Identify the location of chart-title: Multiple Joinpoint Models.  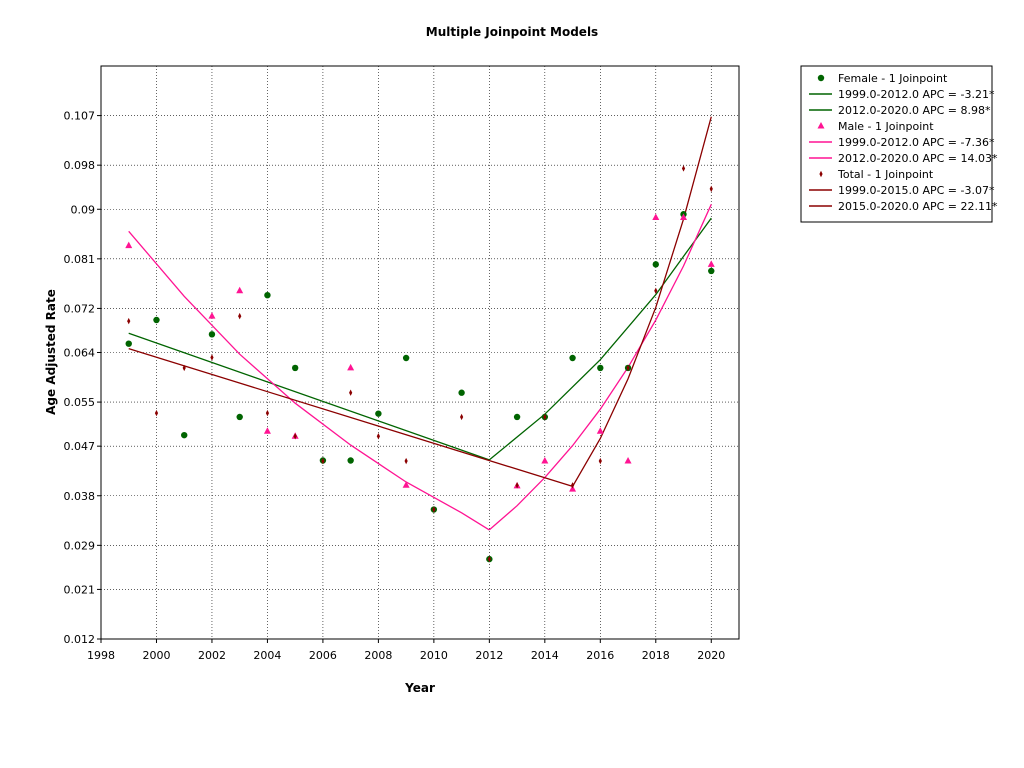
(512, 32).